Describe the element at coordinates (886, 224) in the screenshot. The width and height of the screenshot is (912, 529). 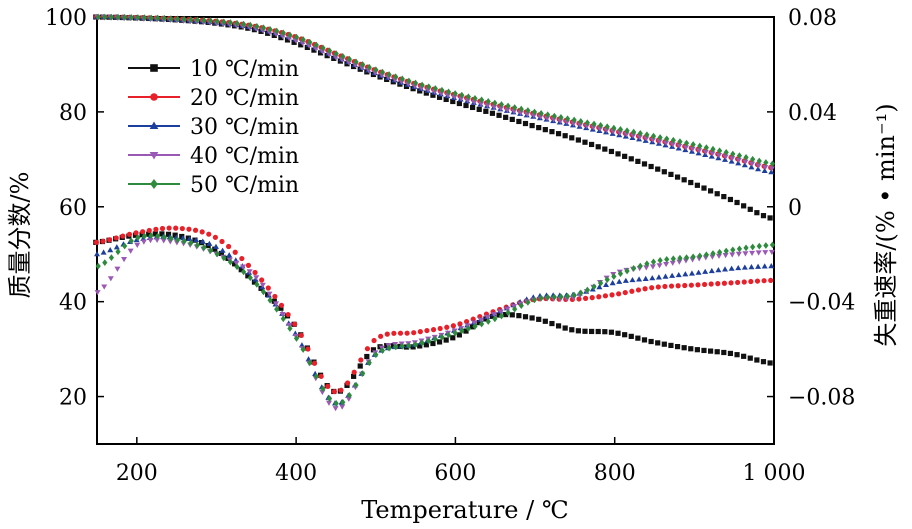
I see `y-axis-title-right: 失重速率/(% • min⁻¹)` at that location.